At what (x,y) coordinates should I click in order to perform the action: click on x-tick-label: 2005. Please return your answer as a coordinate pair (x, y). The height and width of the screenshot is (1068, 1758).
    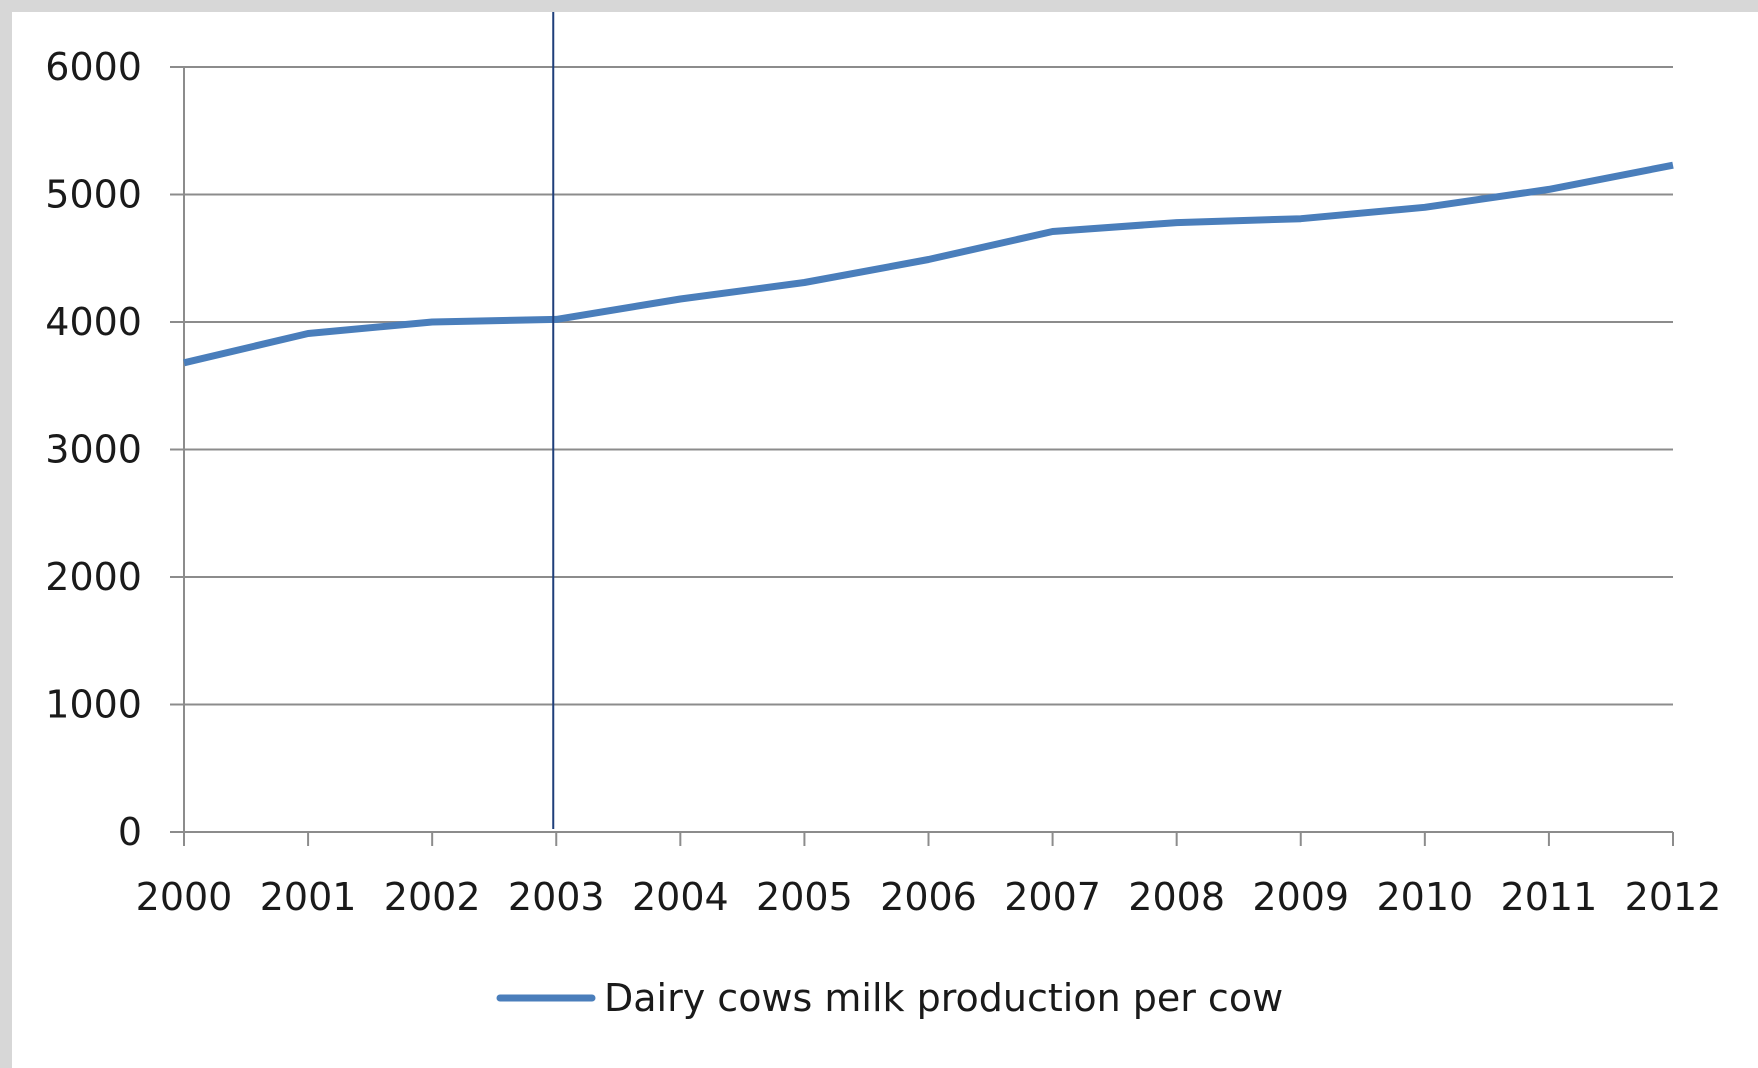
    Looking at the image, I should click on (804, 897).